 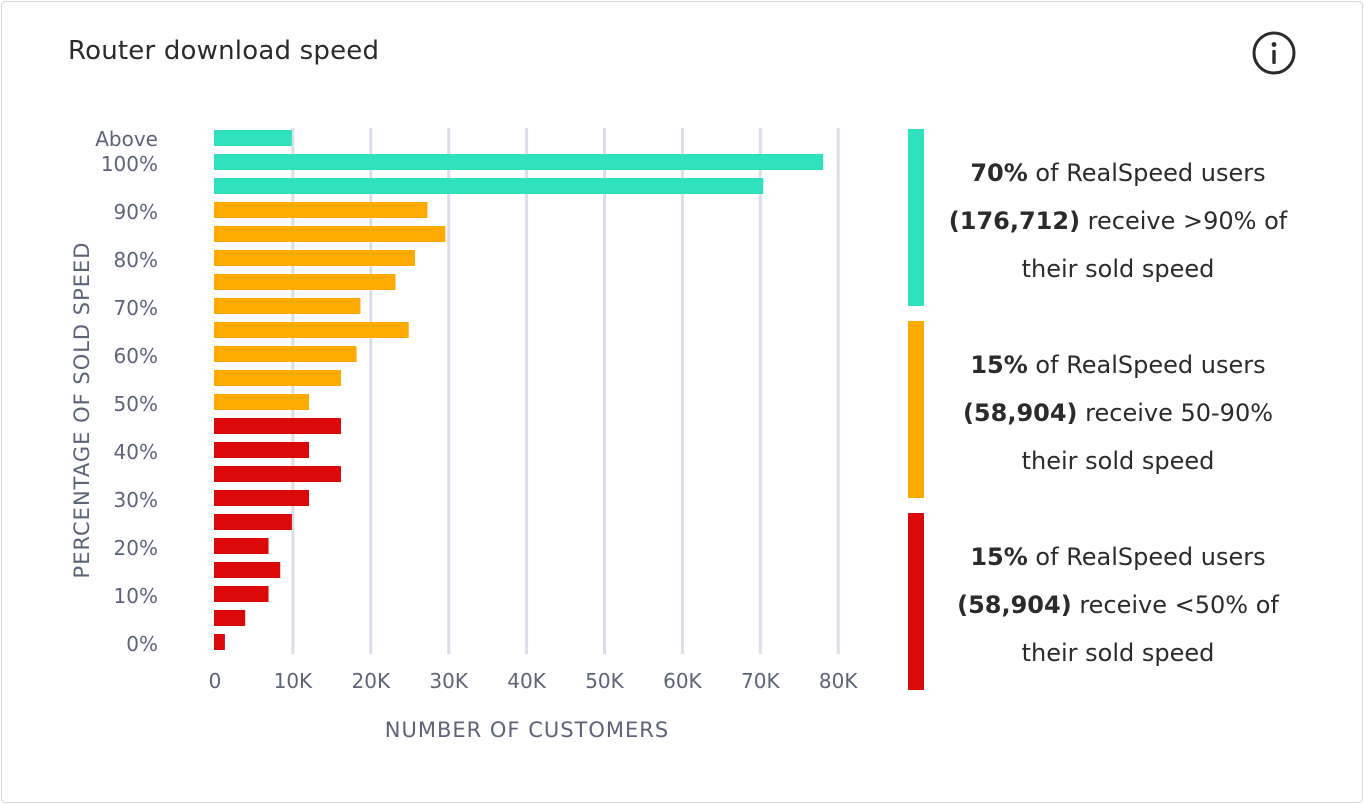 What do you see at coordinates (1175, 413) in the screenshot?
I see `legend-line-2: receive 50-90%` at bounding box center [1175, 413].